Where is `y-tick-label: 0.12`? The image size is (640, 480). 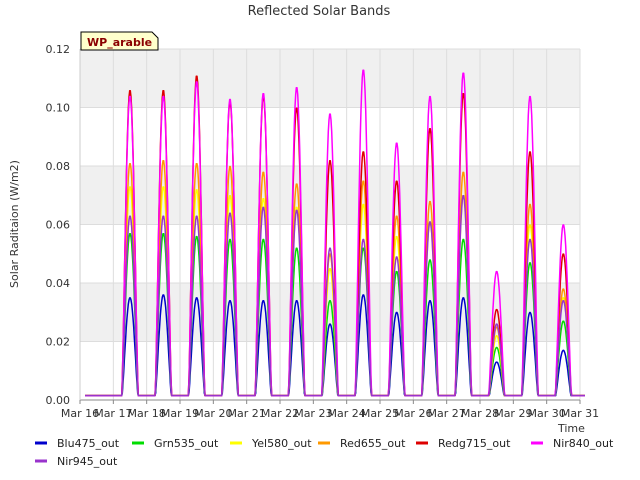 y-tick-label: 0.12 is located at coordinates (58, 49).